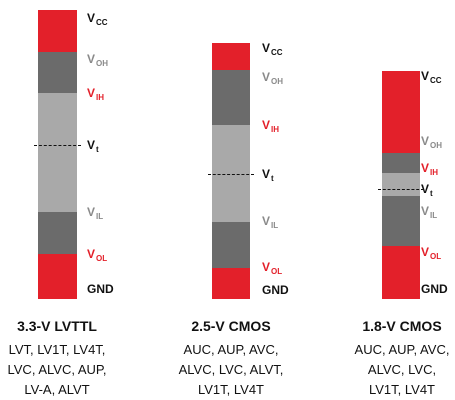  Describe the element at coordinates (57, 326) in the screenshot. I see `column-title: 3.3-V LVTTL` at that location.